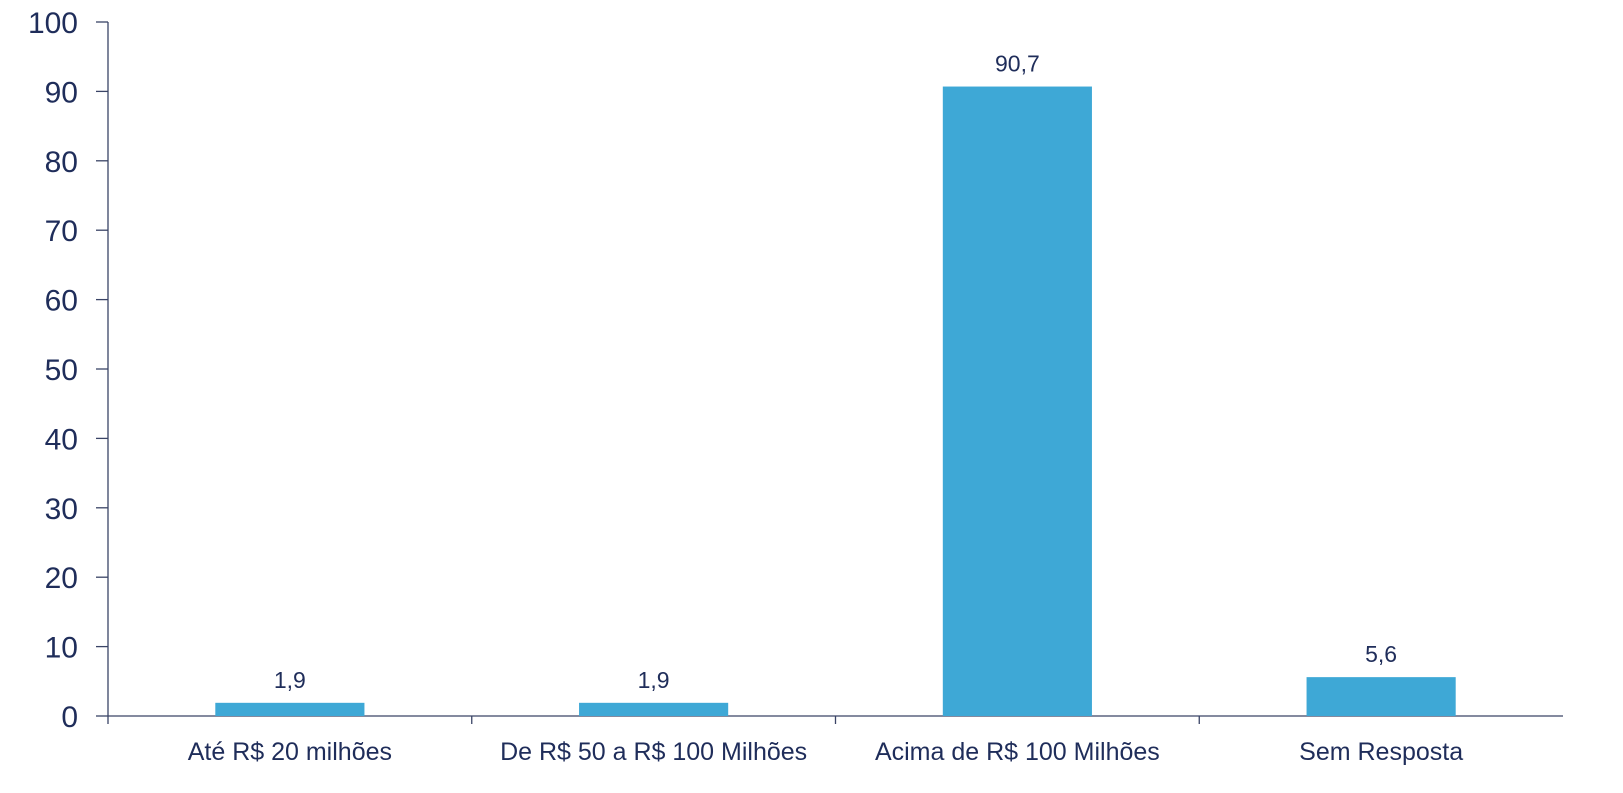 This screenshot has height=793, width=1623. Describe the element at coordinates (290, 752) in the screenshot. I see `x-category-label: Até R$ 20 milhões` at that location.